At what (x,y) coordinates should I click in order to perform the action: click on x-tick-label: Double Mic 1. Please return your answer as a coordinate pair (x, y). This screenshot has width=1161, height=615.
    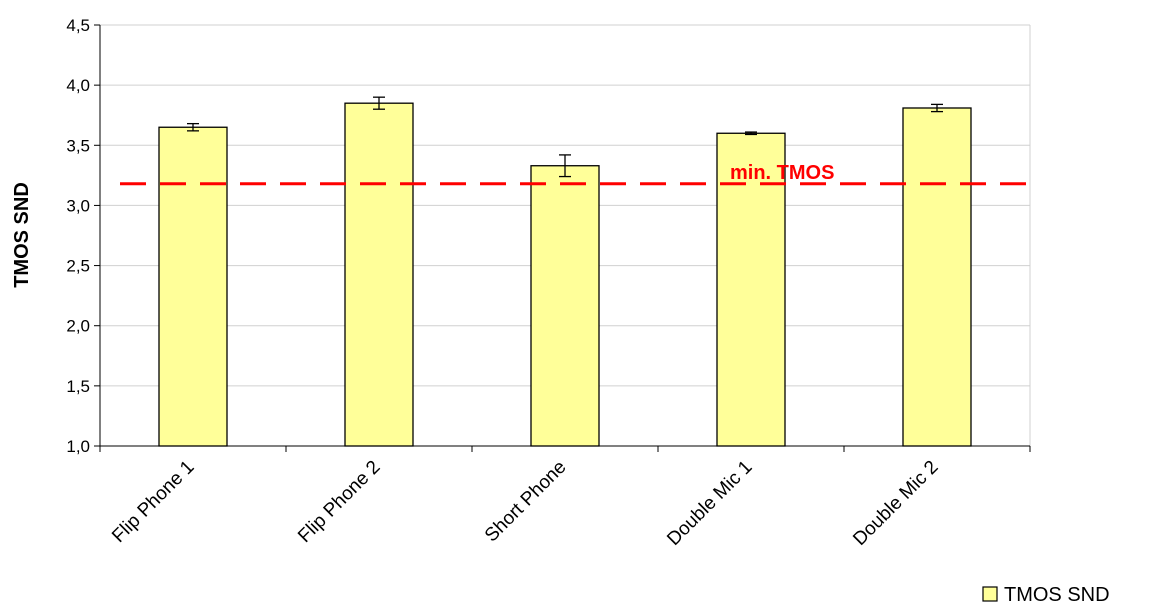
    Looking at the image, I should click on (709, 503).